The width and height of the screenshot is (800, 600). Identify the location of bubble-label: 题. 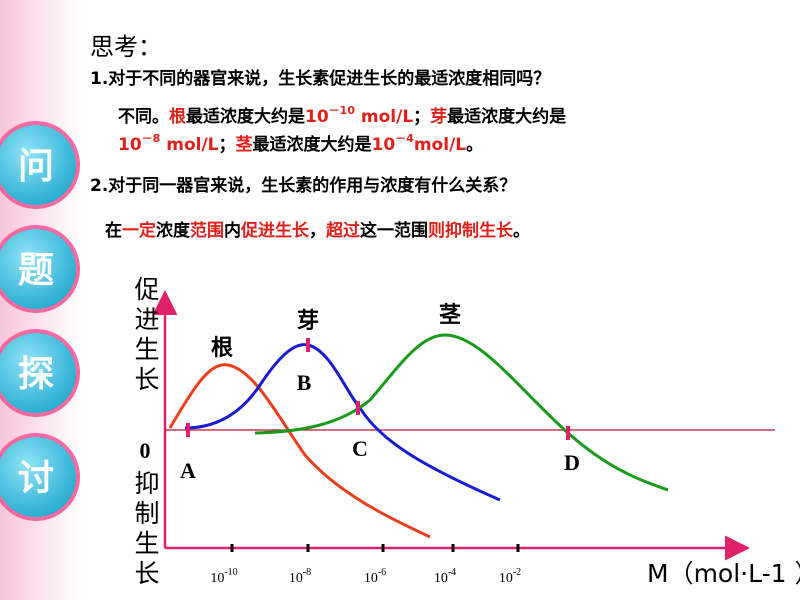
(36, 270).